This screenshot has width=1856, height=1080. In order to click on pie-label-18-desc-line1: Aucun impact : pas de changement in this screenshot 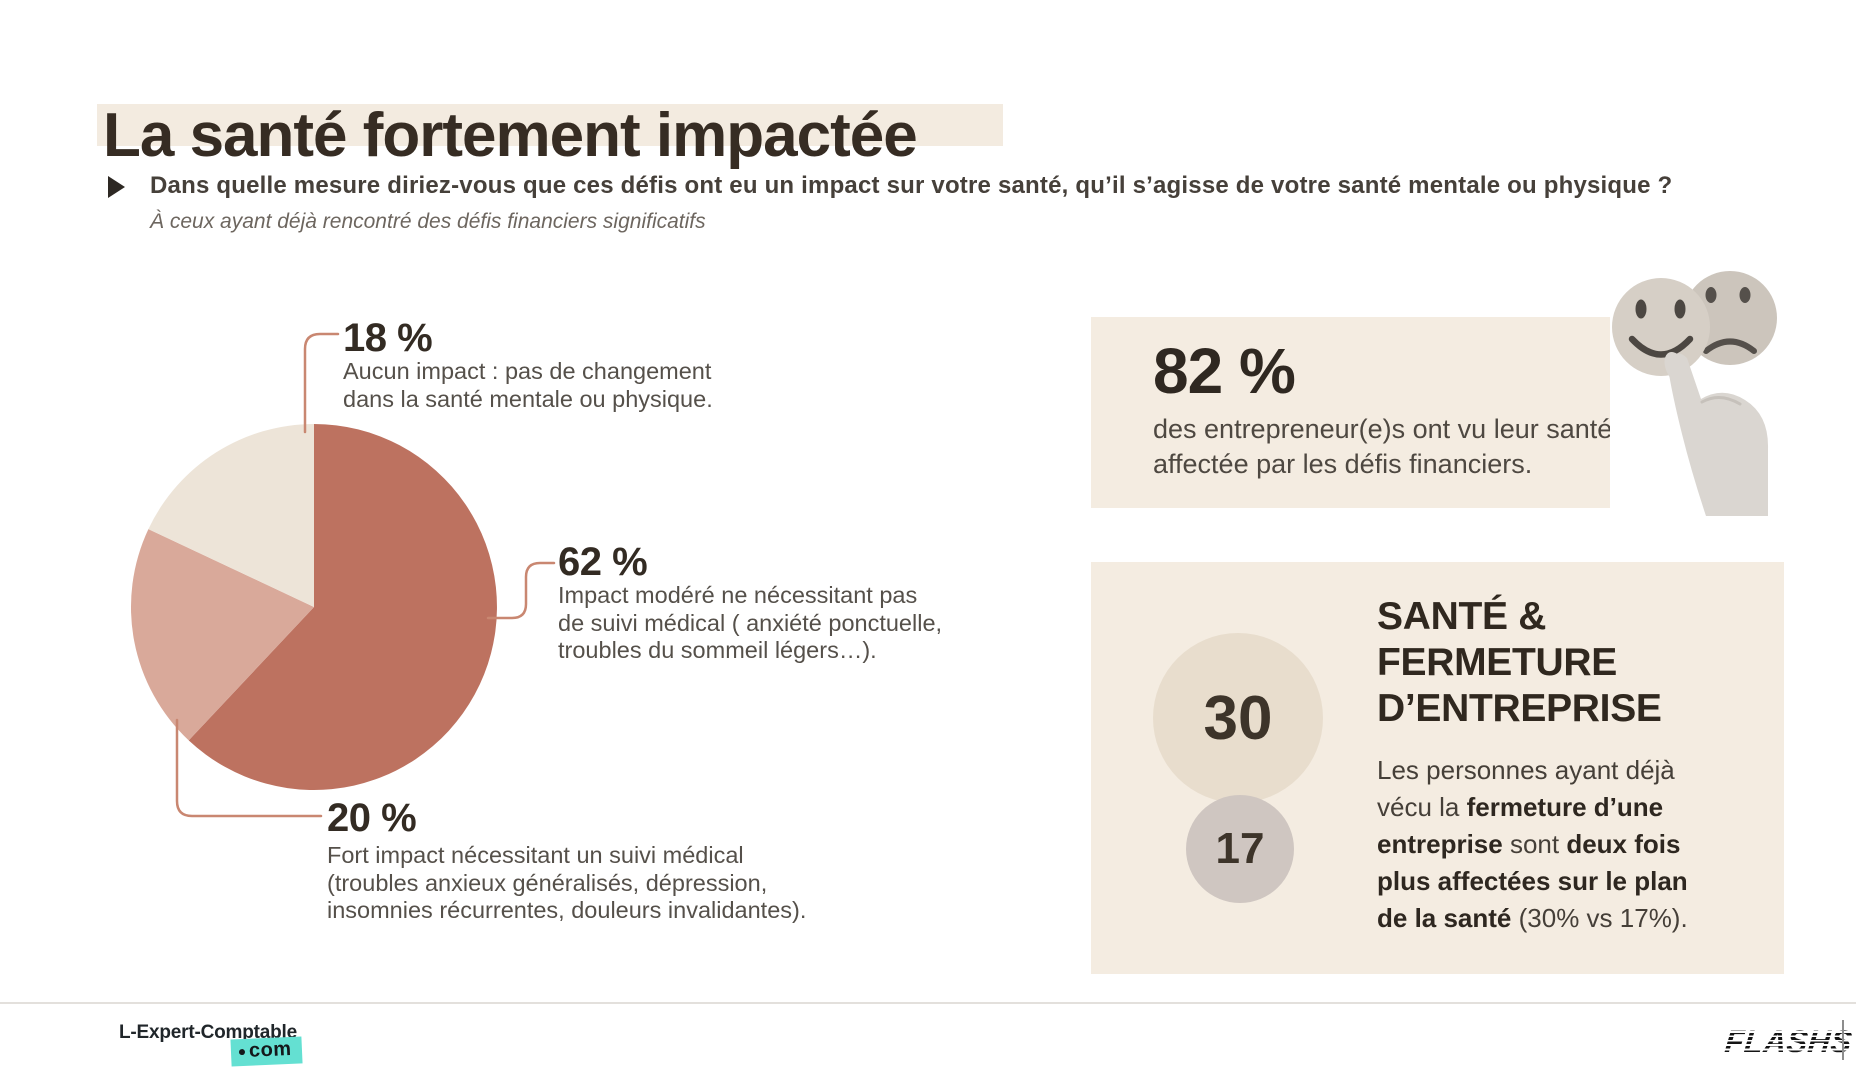, I will do `click(527, 371)`.